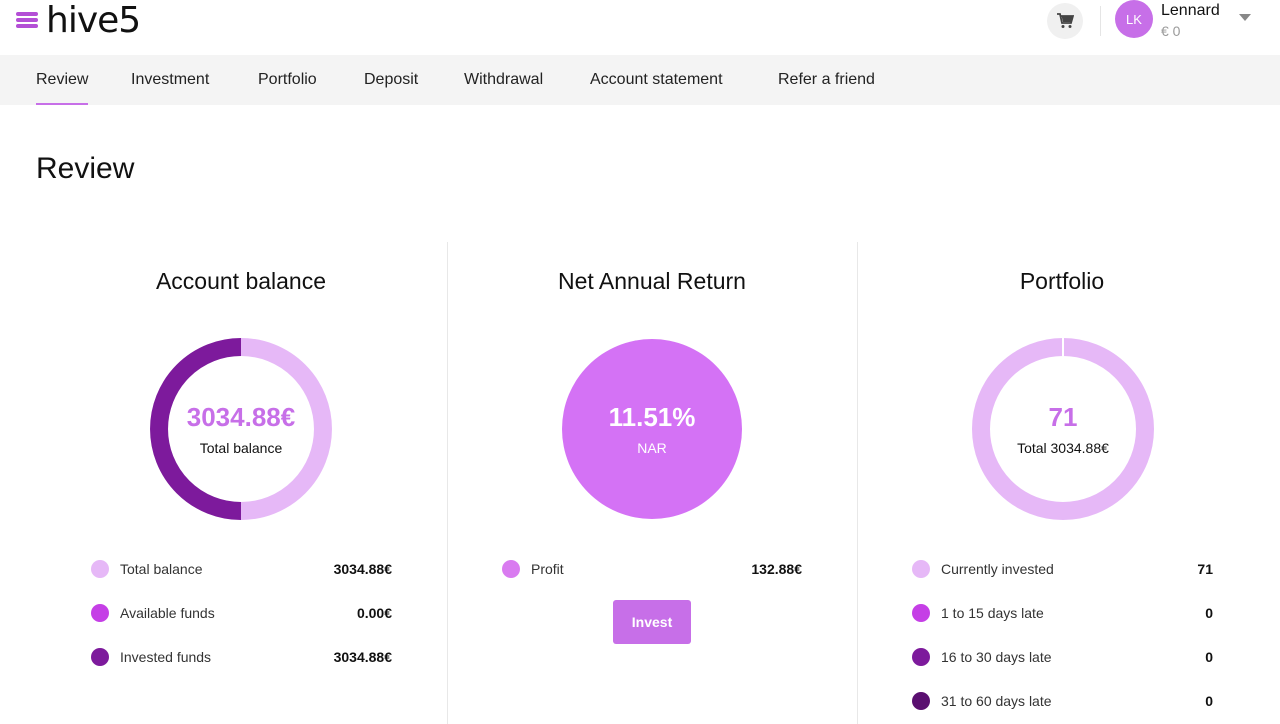 The width and height of the screenshot is (1280, 724). I want to click on avatar: LK, so click(1134, 19).